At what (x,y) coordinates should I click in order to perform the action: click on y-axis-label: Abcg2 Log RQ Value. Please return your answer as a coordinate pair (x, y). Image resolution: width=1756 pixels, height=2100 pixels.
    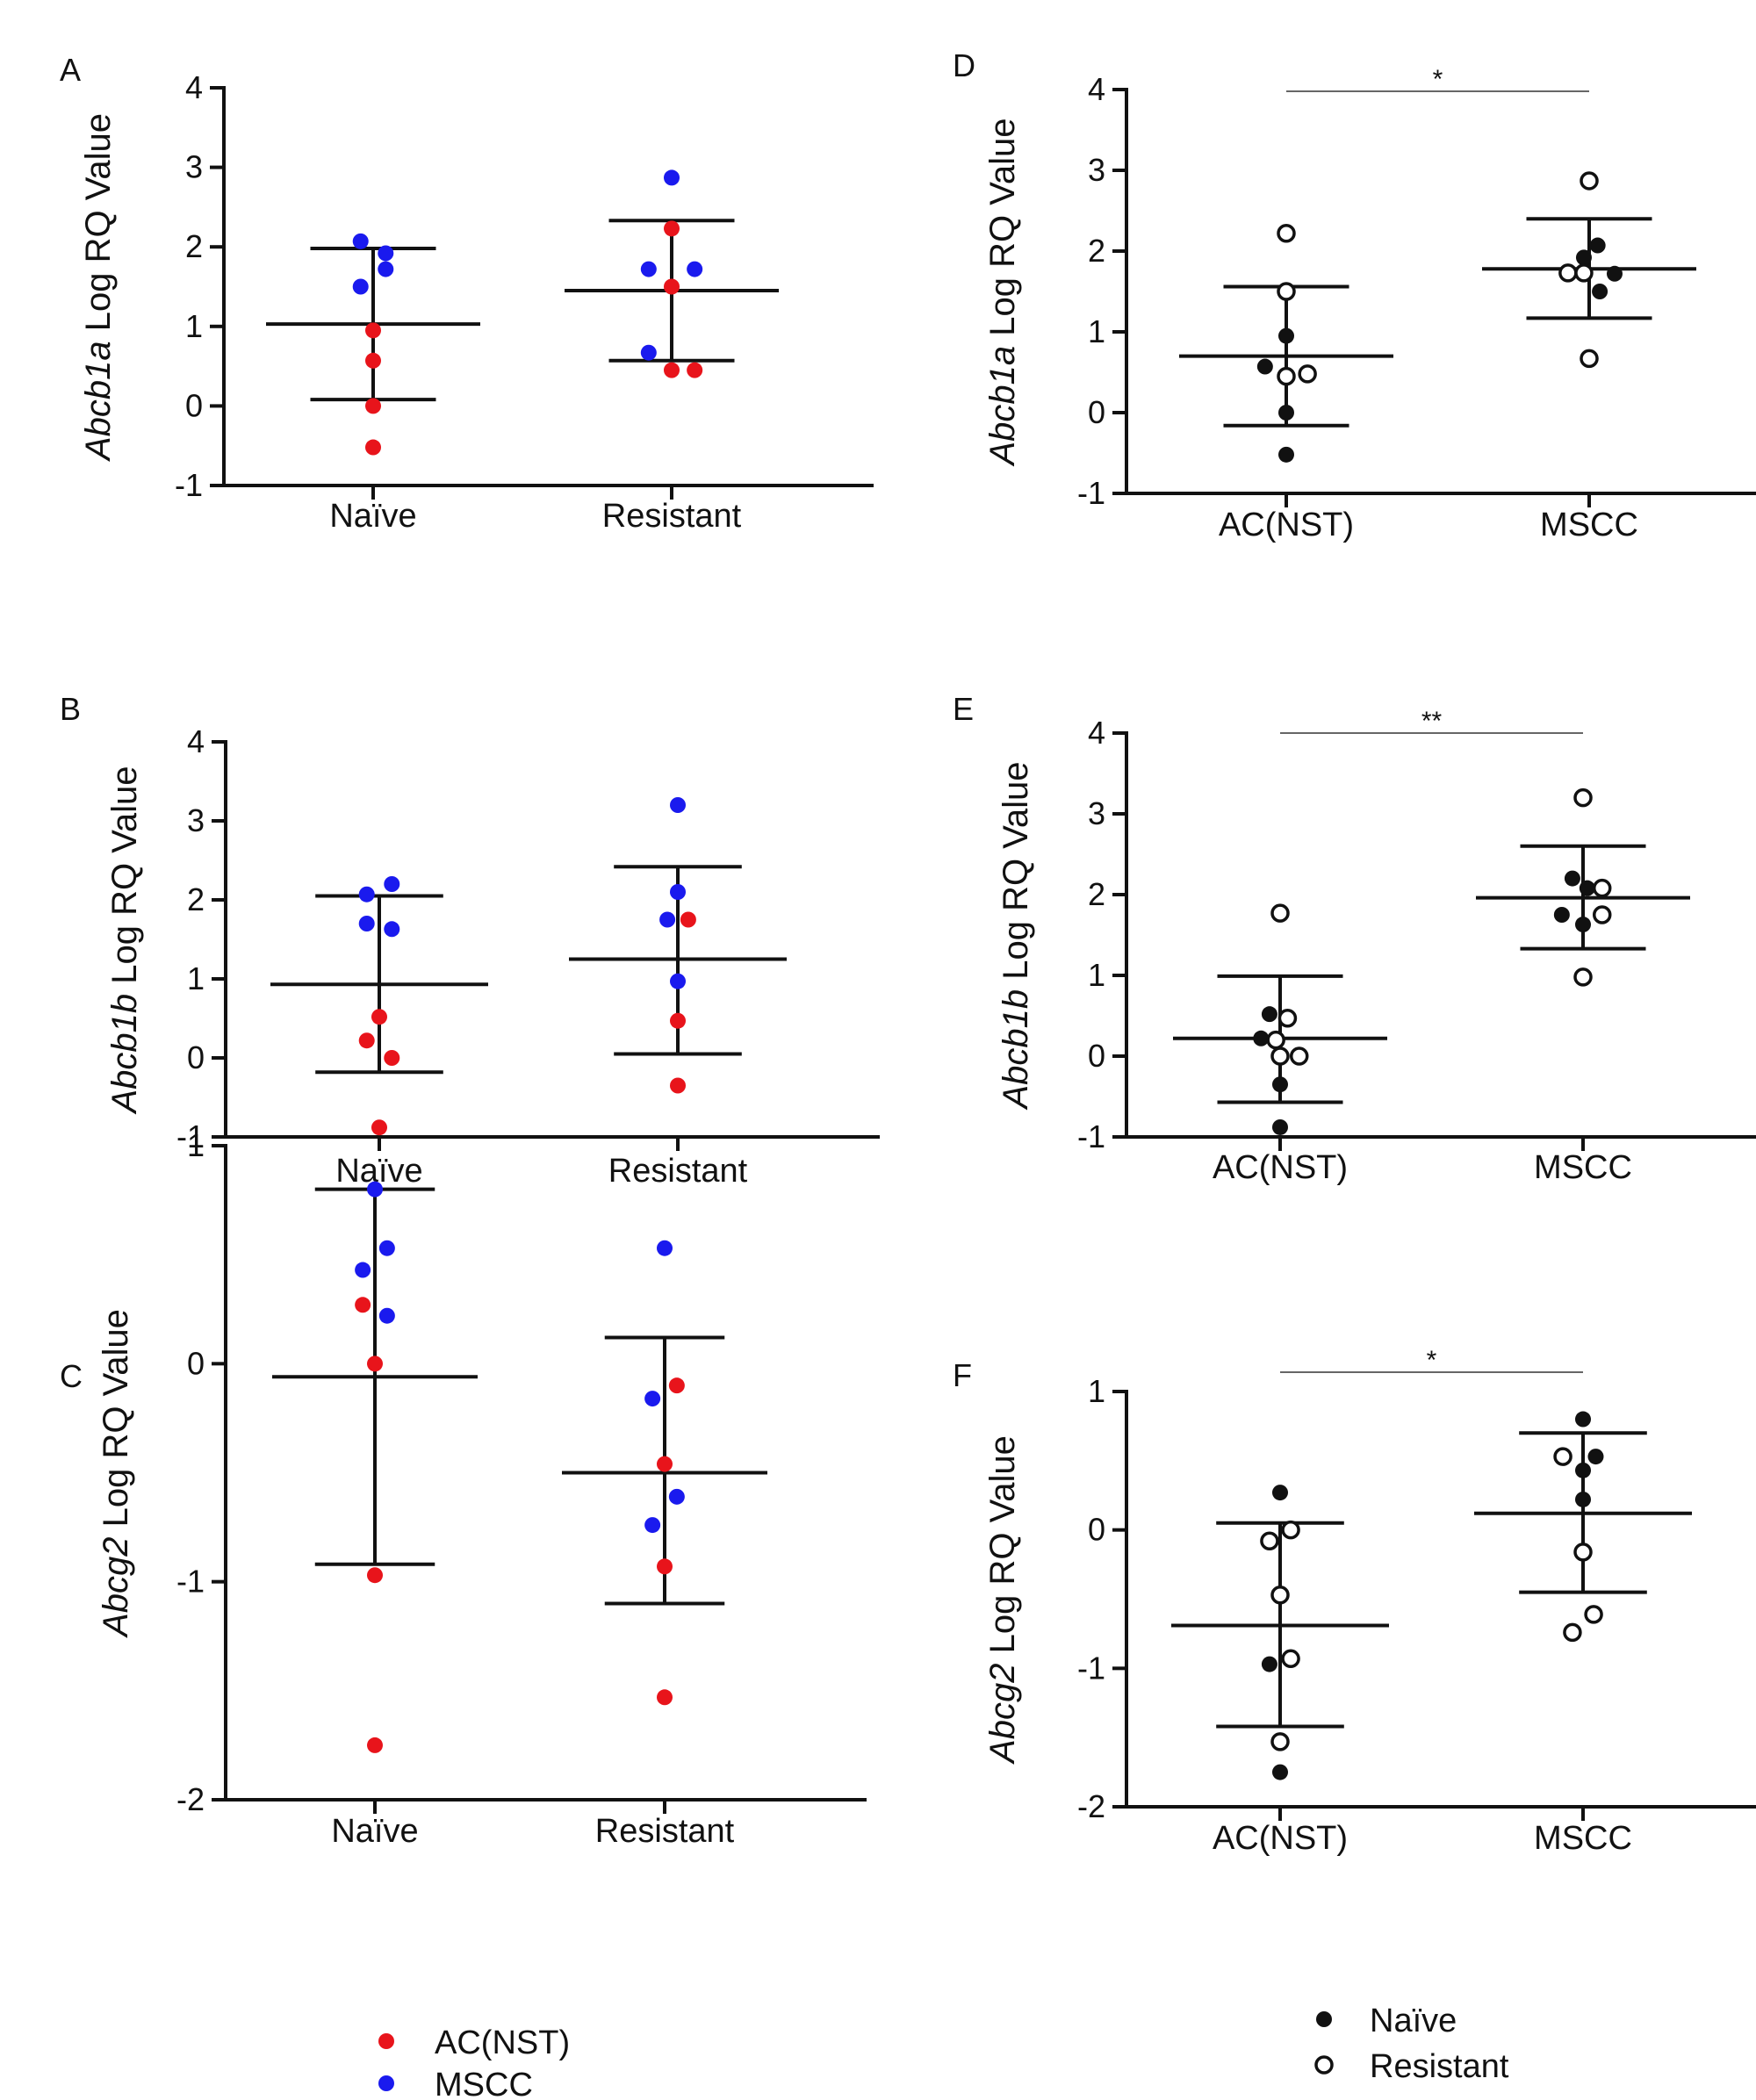
    Looking at the image, I should click on (116, 1473).